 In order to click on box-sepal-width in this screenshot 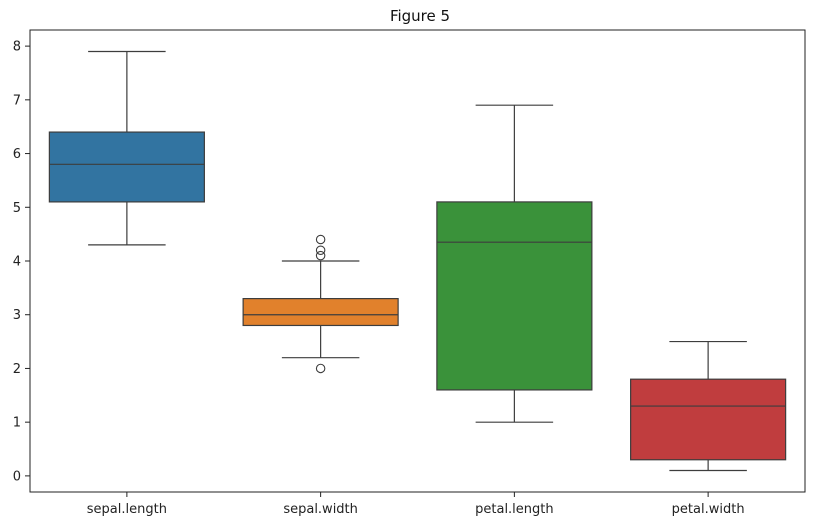, I will do `click(320, 304)`.